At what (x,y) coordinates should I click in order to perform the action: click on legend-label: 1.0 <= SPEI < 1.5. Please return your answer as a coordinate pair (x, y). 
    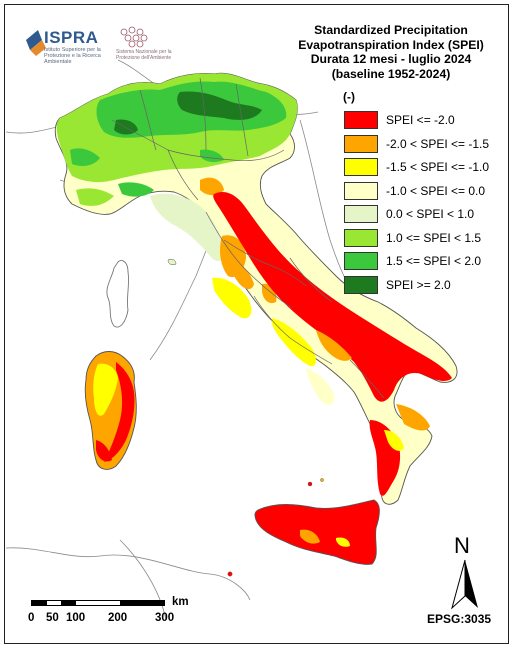
    Looking at the image, I should click on (434, 237).